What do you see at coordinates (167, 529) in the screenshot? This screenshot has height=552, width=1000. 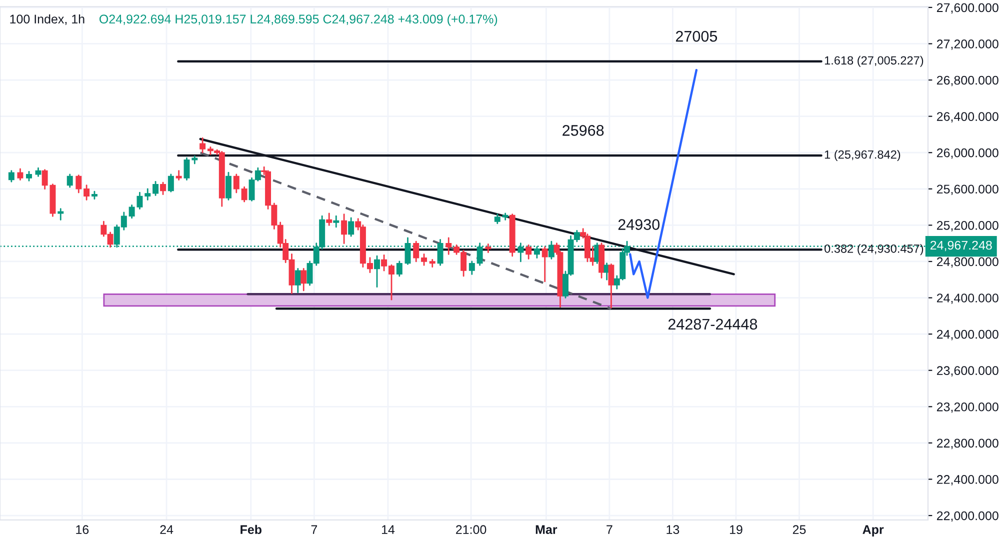 I see `x-tick-label: 24` at bounding box center [167, 529].